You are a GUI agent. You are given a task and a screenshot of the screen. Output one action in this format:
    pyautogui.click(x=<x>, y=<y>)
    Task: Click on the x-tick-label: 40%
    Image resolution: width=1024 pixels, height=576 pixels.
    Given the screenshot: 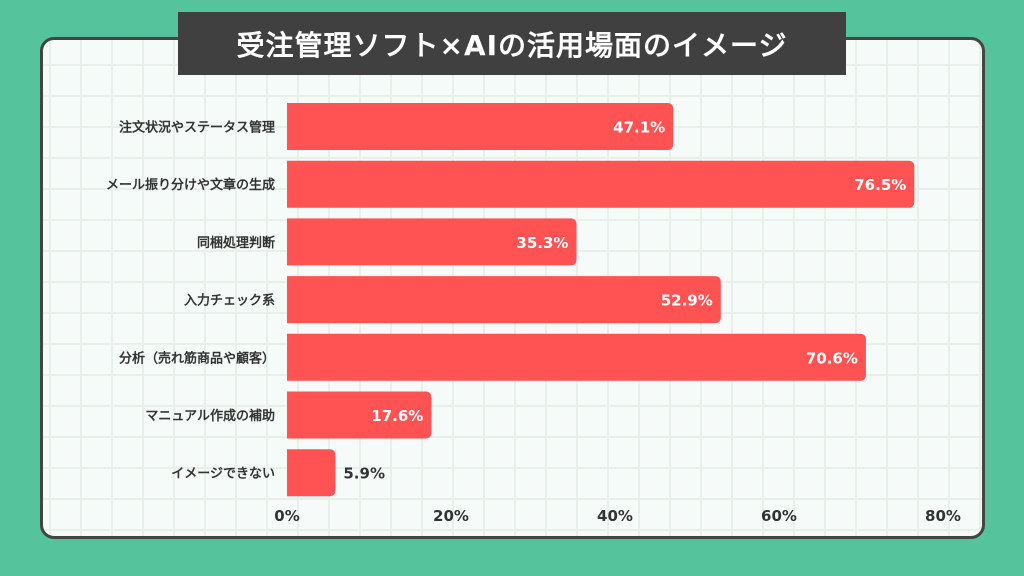 What is the action you would take?
    pyautogui.click(x=615, y=516)
    